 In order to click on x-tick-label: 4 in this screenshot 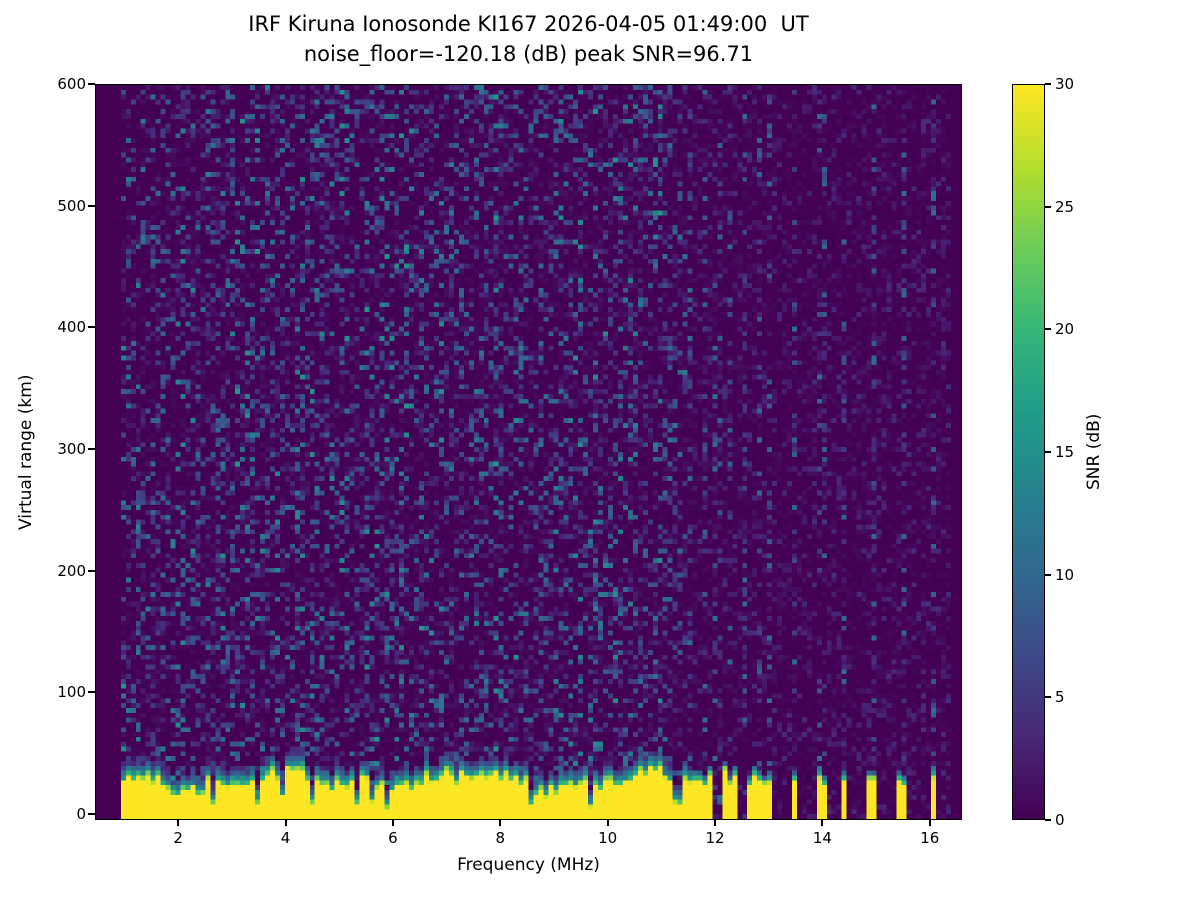, I will do `click(285, 838)`.